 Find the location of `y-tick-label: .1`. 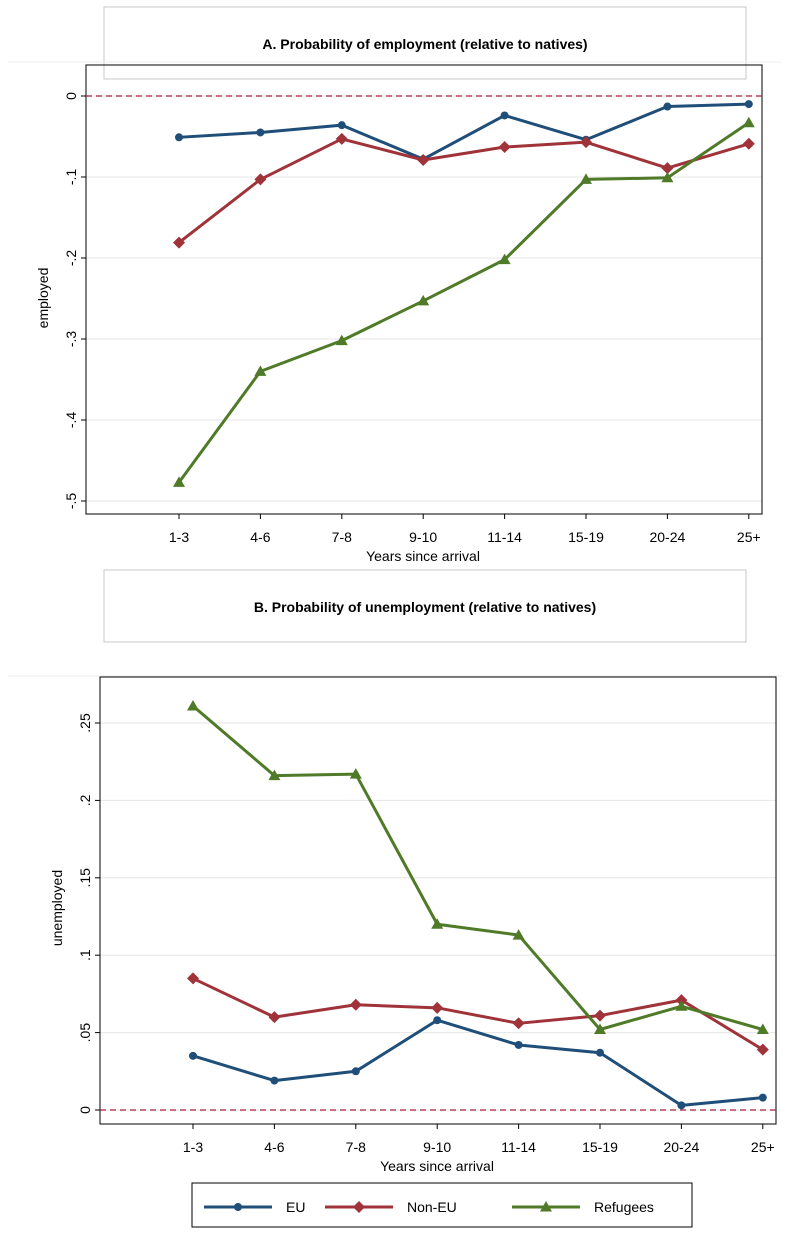

y-tick-label: .1 is located at coordinates (85, 955).